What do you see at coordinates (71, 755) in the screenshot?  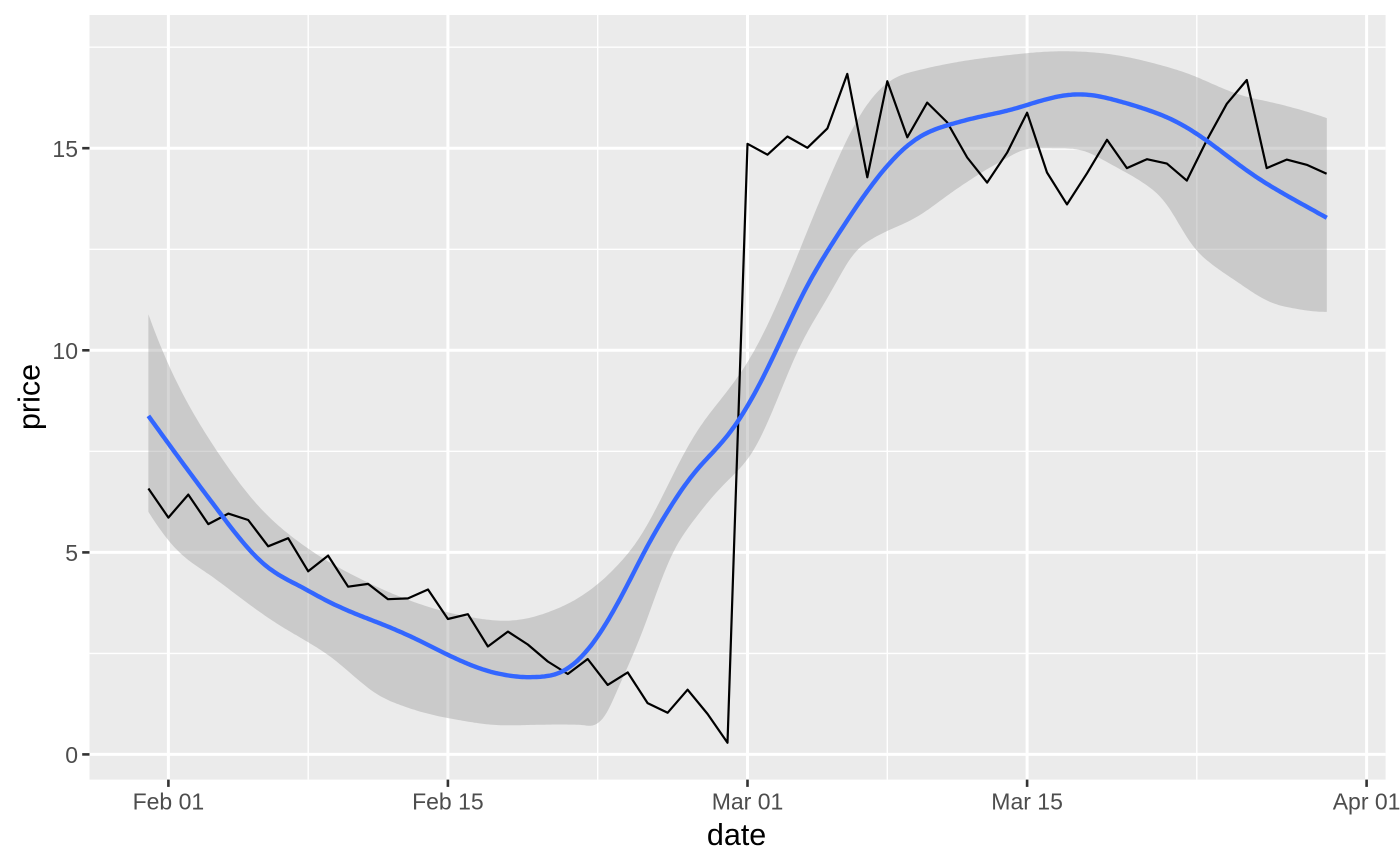 I see `svg-text: 0` at bounding box center [71, 755].